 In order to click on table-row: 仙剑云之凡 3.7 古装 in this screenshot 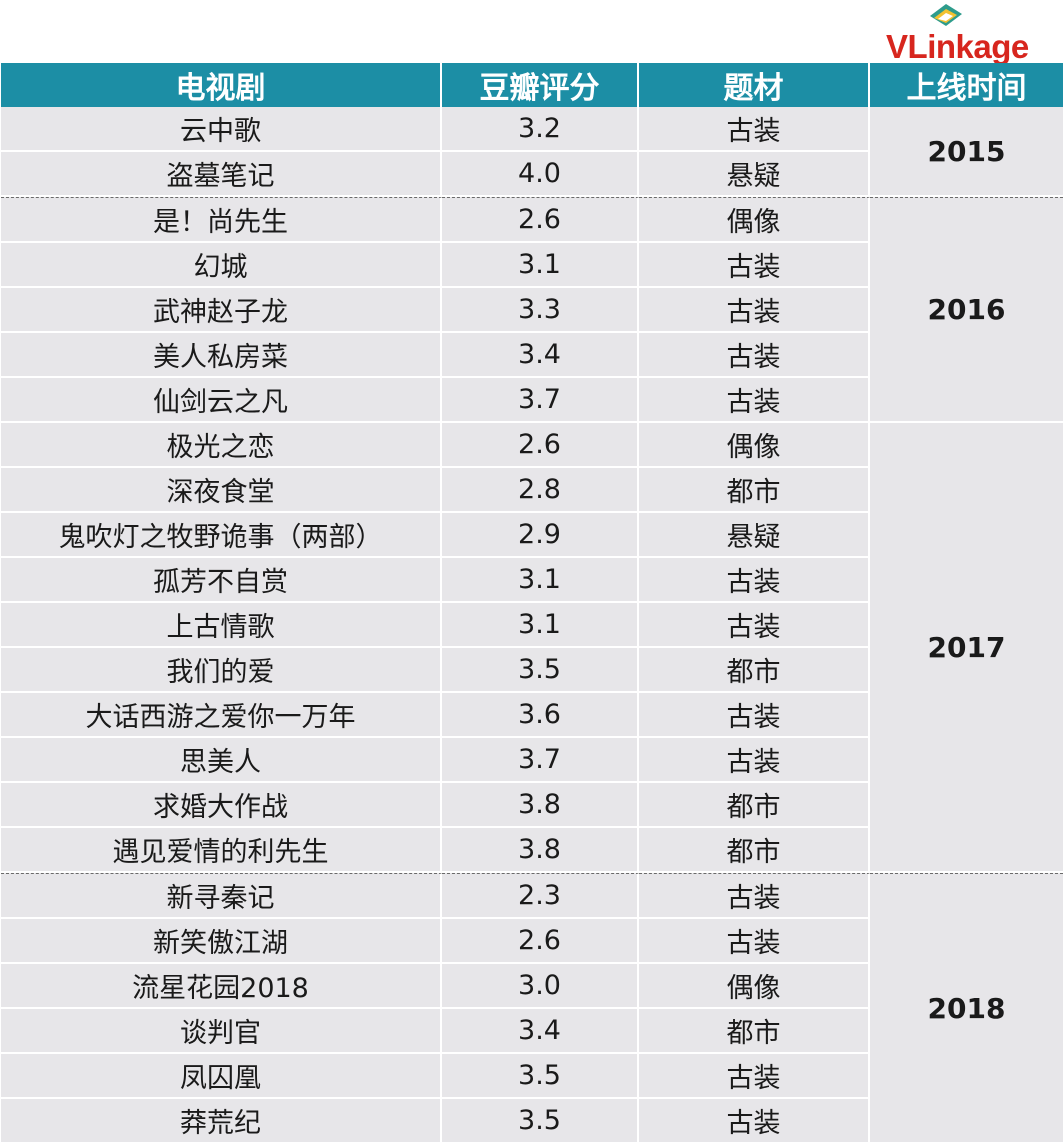, I will do `click(532, 400)`.